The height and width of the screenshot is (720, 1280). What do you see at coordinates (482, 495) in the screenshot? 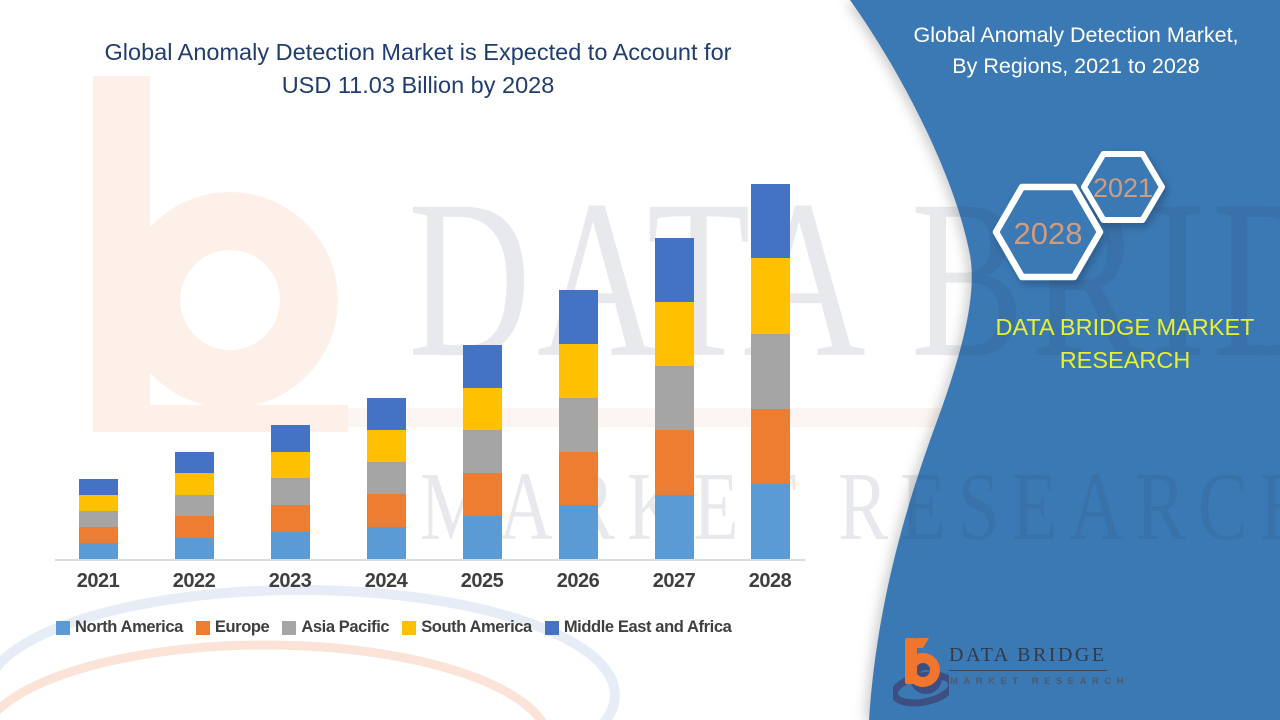
I see `bar-segment-2025-europe` at bounding box center [482, 495].